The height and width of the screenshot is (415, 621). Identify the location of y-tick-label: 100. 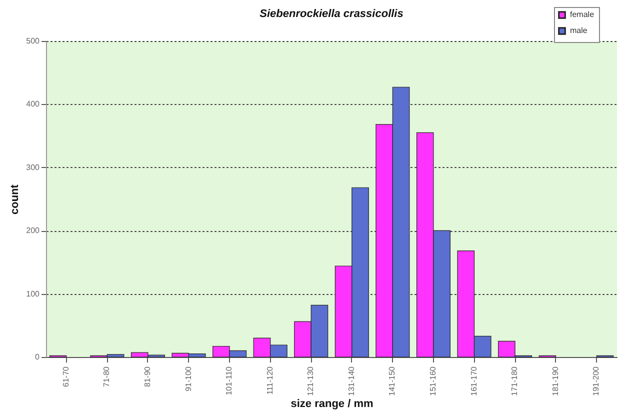
(33, 293).